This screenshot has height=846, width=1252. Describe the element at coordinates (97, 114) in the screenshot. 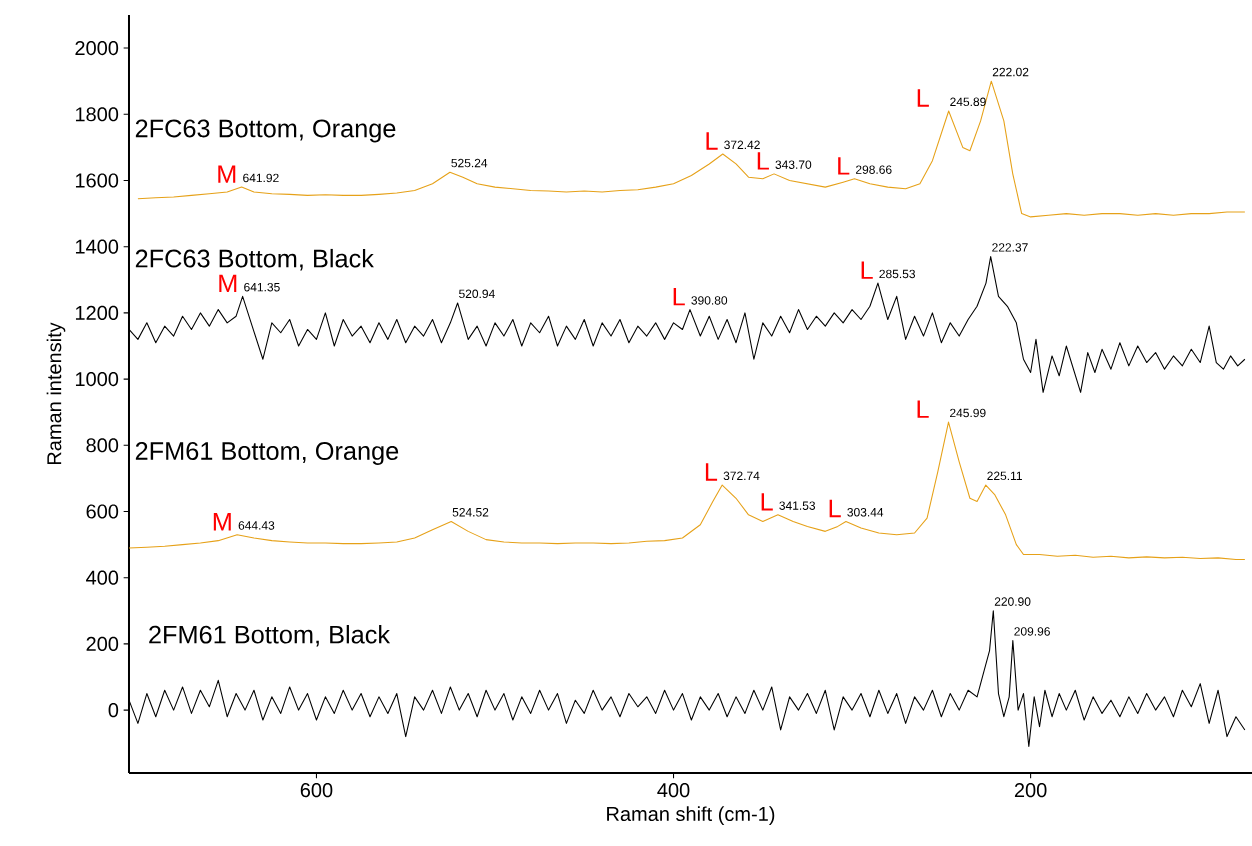

I see `y-tick-label: 1800` at that location.